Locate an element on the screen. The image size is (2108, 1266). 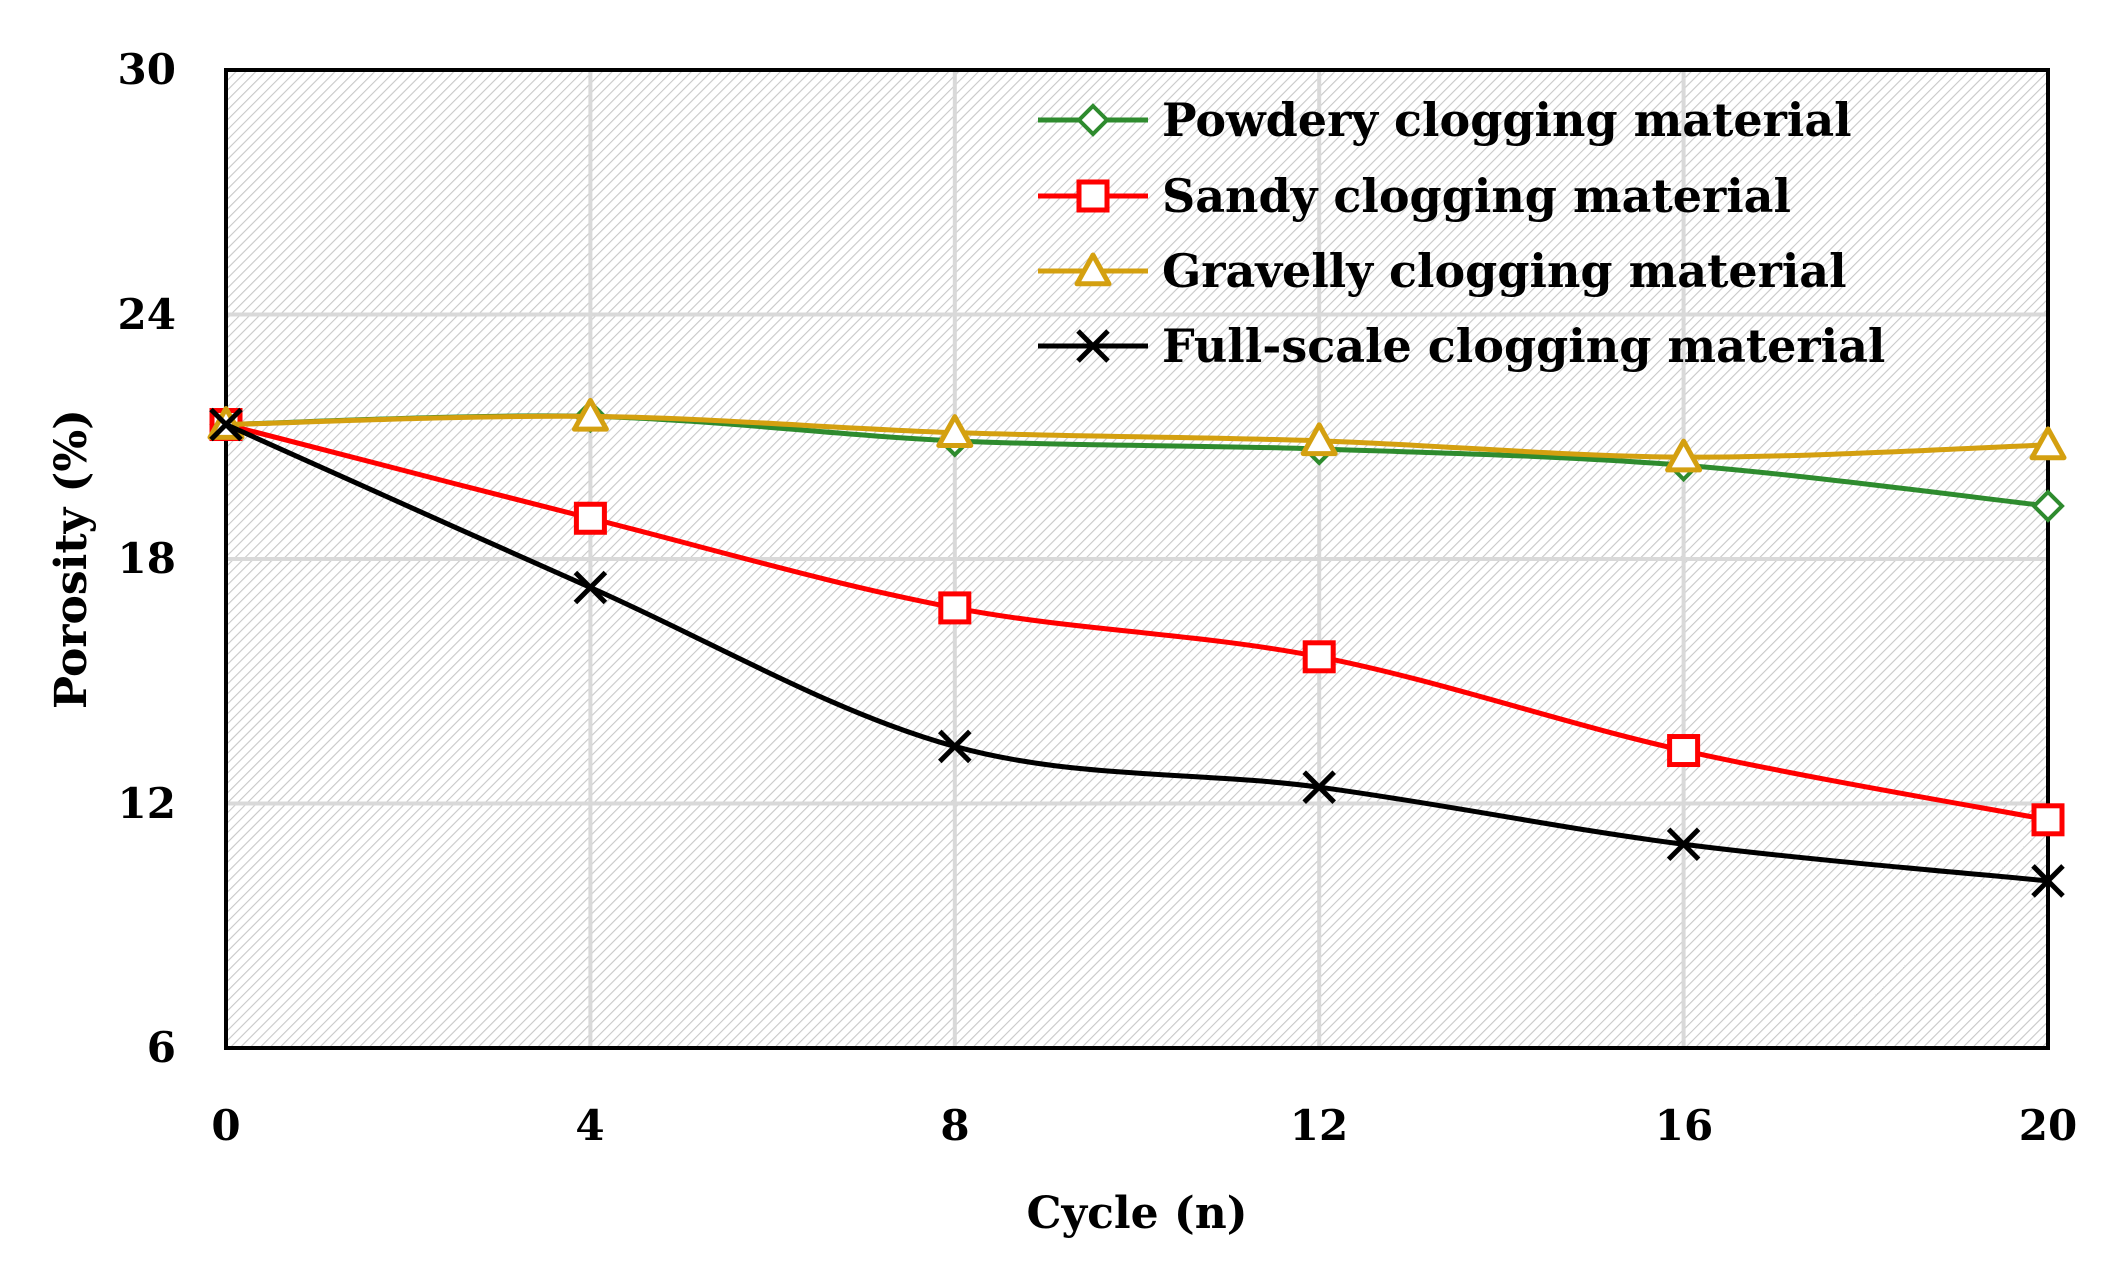
y-axis-title: Porosity (%) is located at coordinates (71, 559).